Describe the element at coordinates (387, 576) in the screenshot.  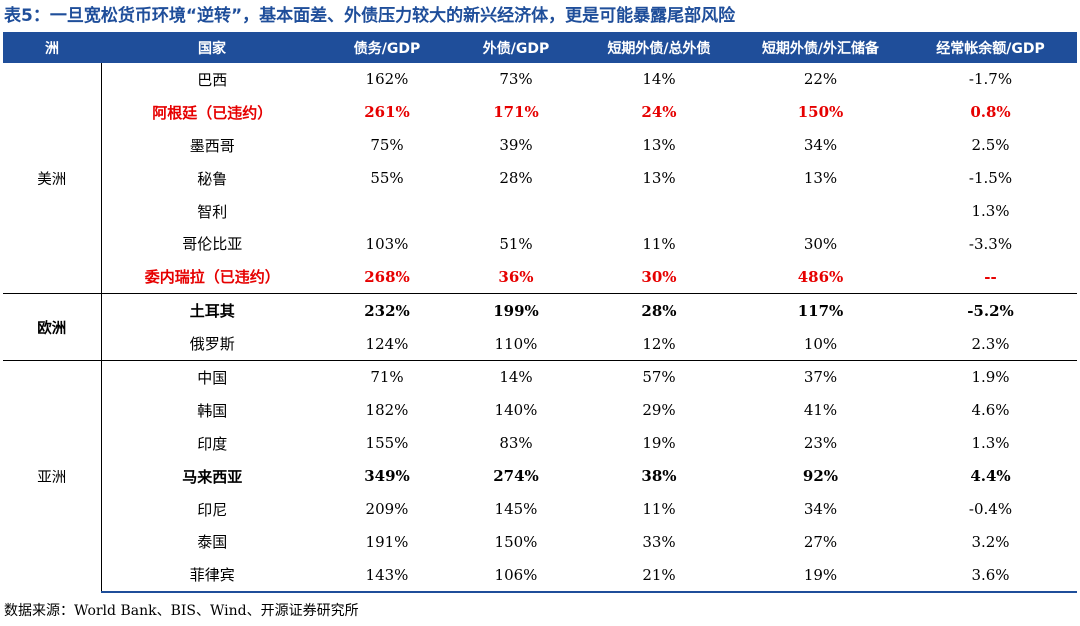
I see `debt-gdp-cell: 143%` at that location.